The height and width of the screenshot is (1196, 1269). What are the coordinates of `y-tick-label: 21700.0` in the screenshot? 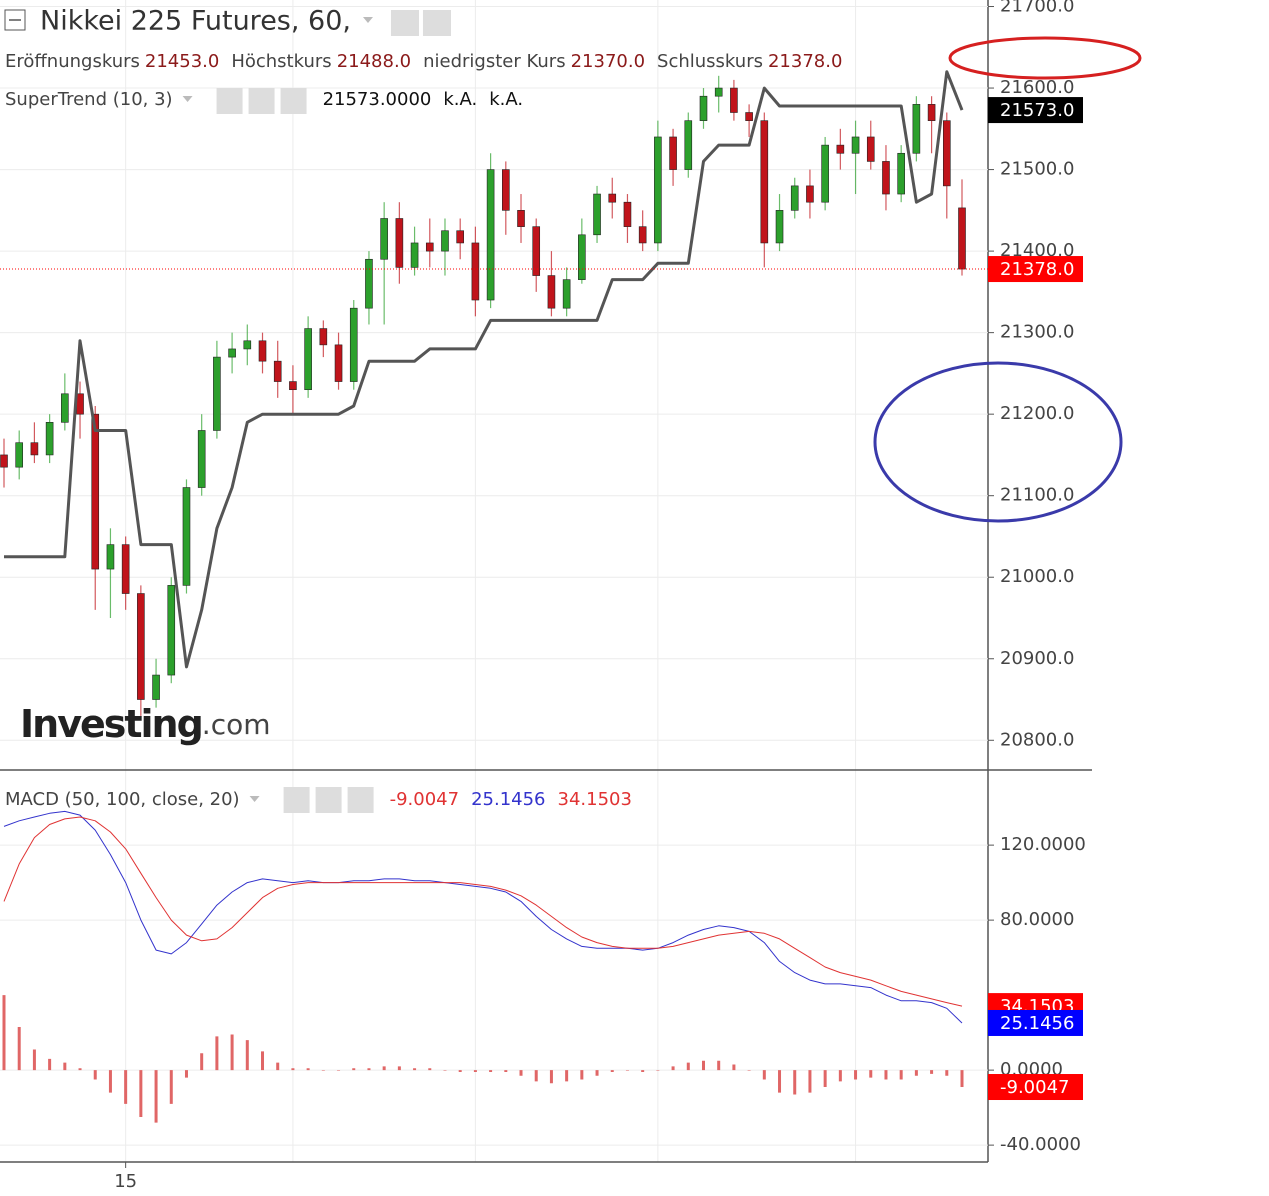 It's located at (1037, 8).